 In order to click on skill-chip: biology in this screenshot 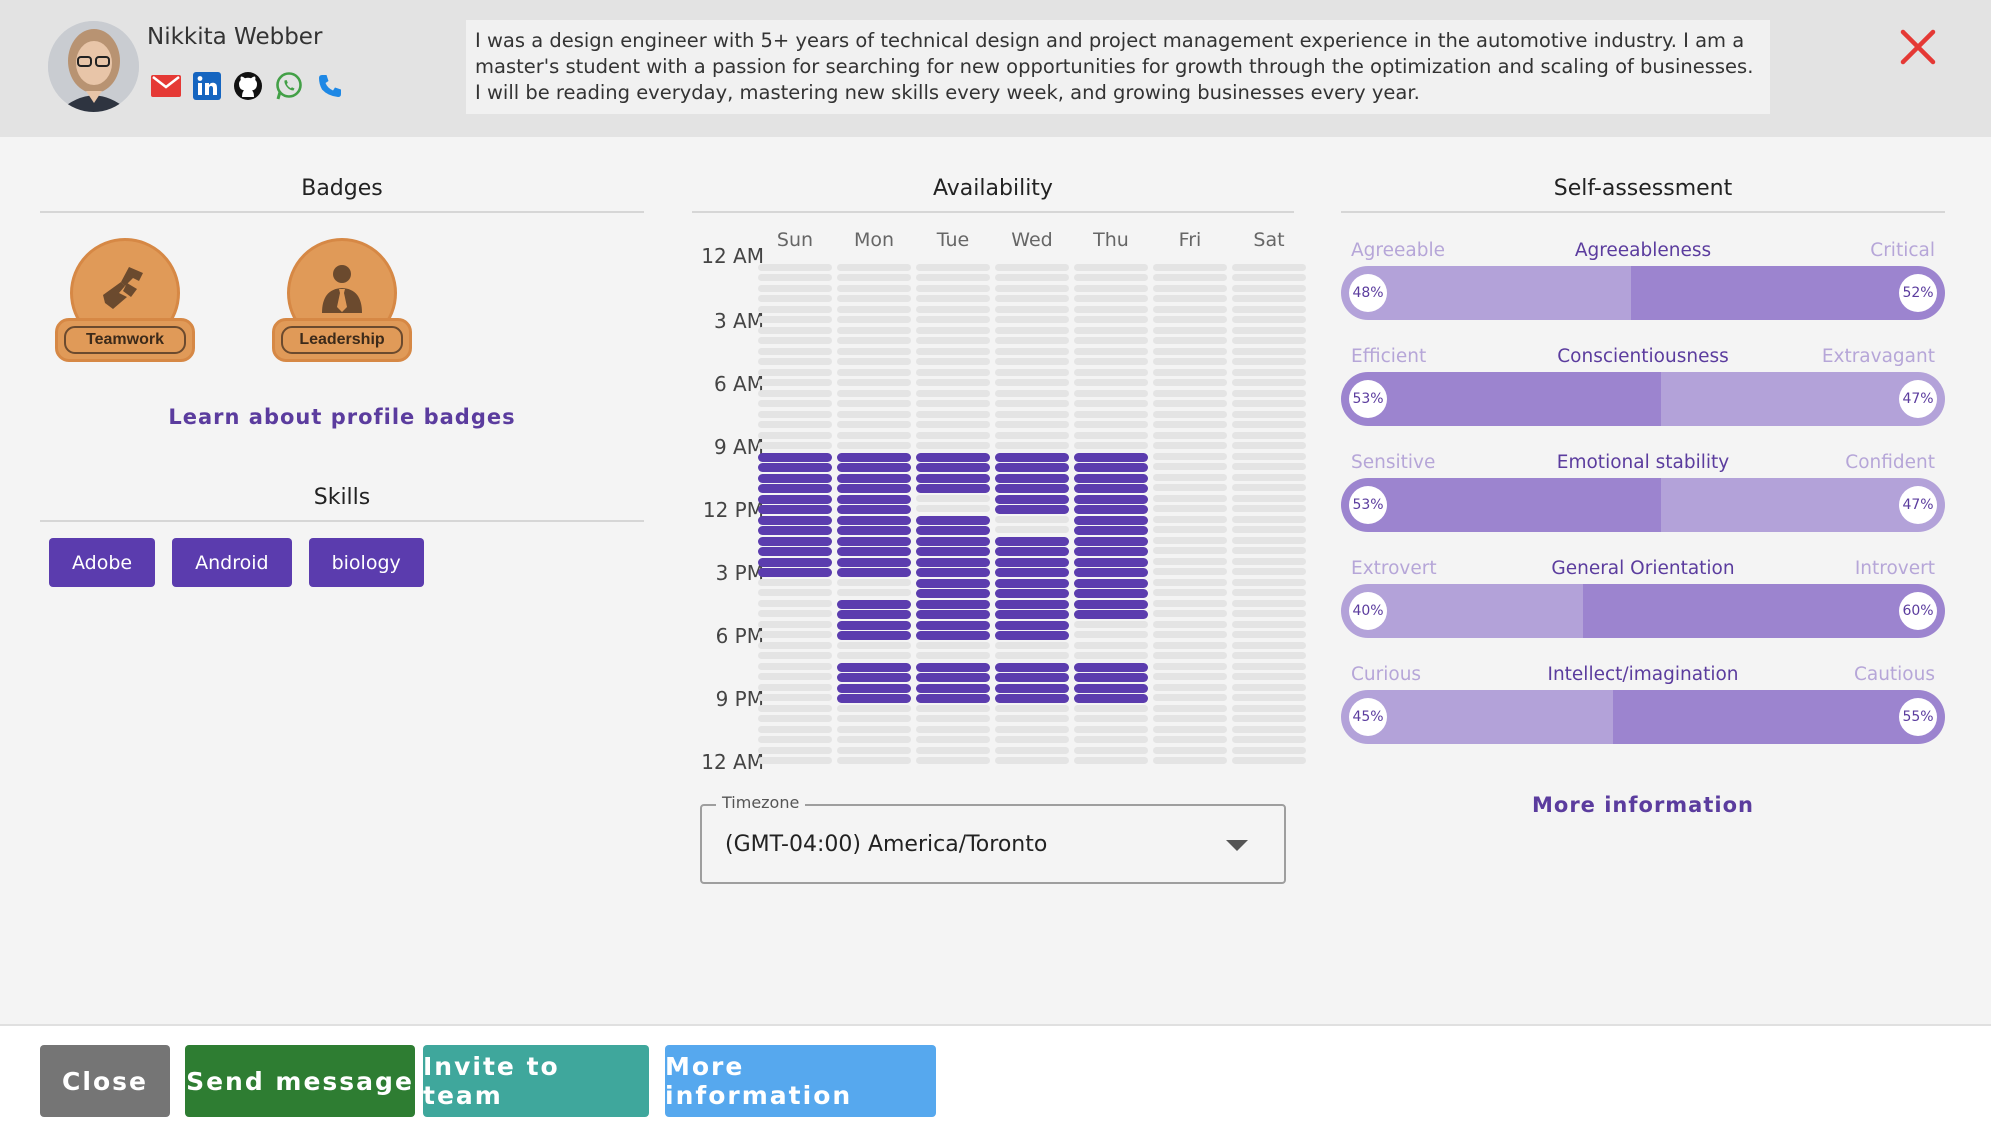, I will do `click(366, 562)`.